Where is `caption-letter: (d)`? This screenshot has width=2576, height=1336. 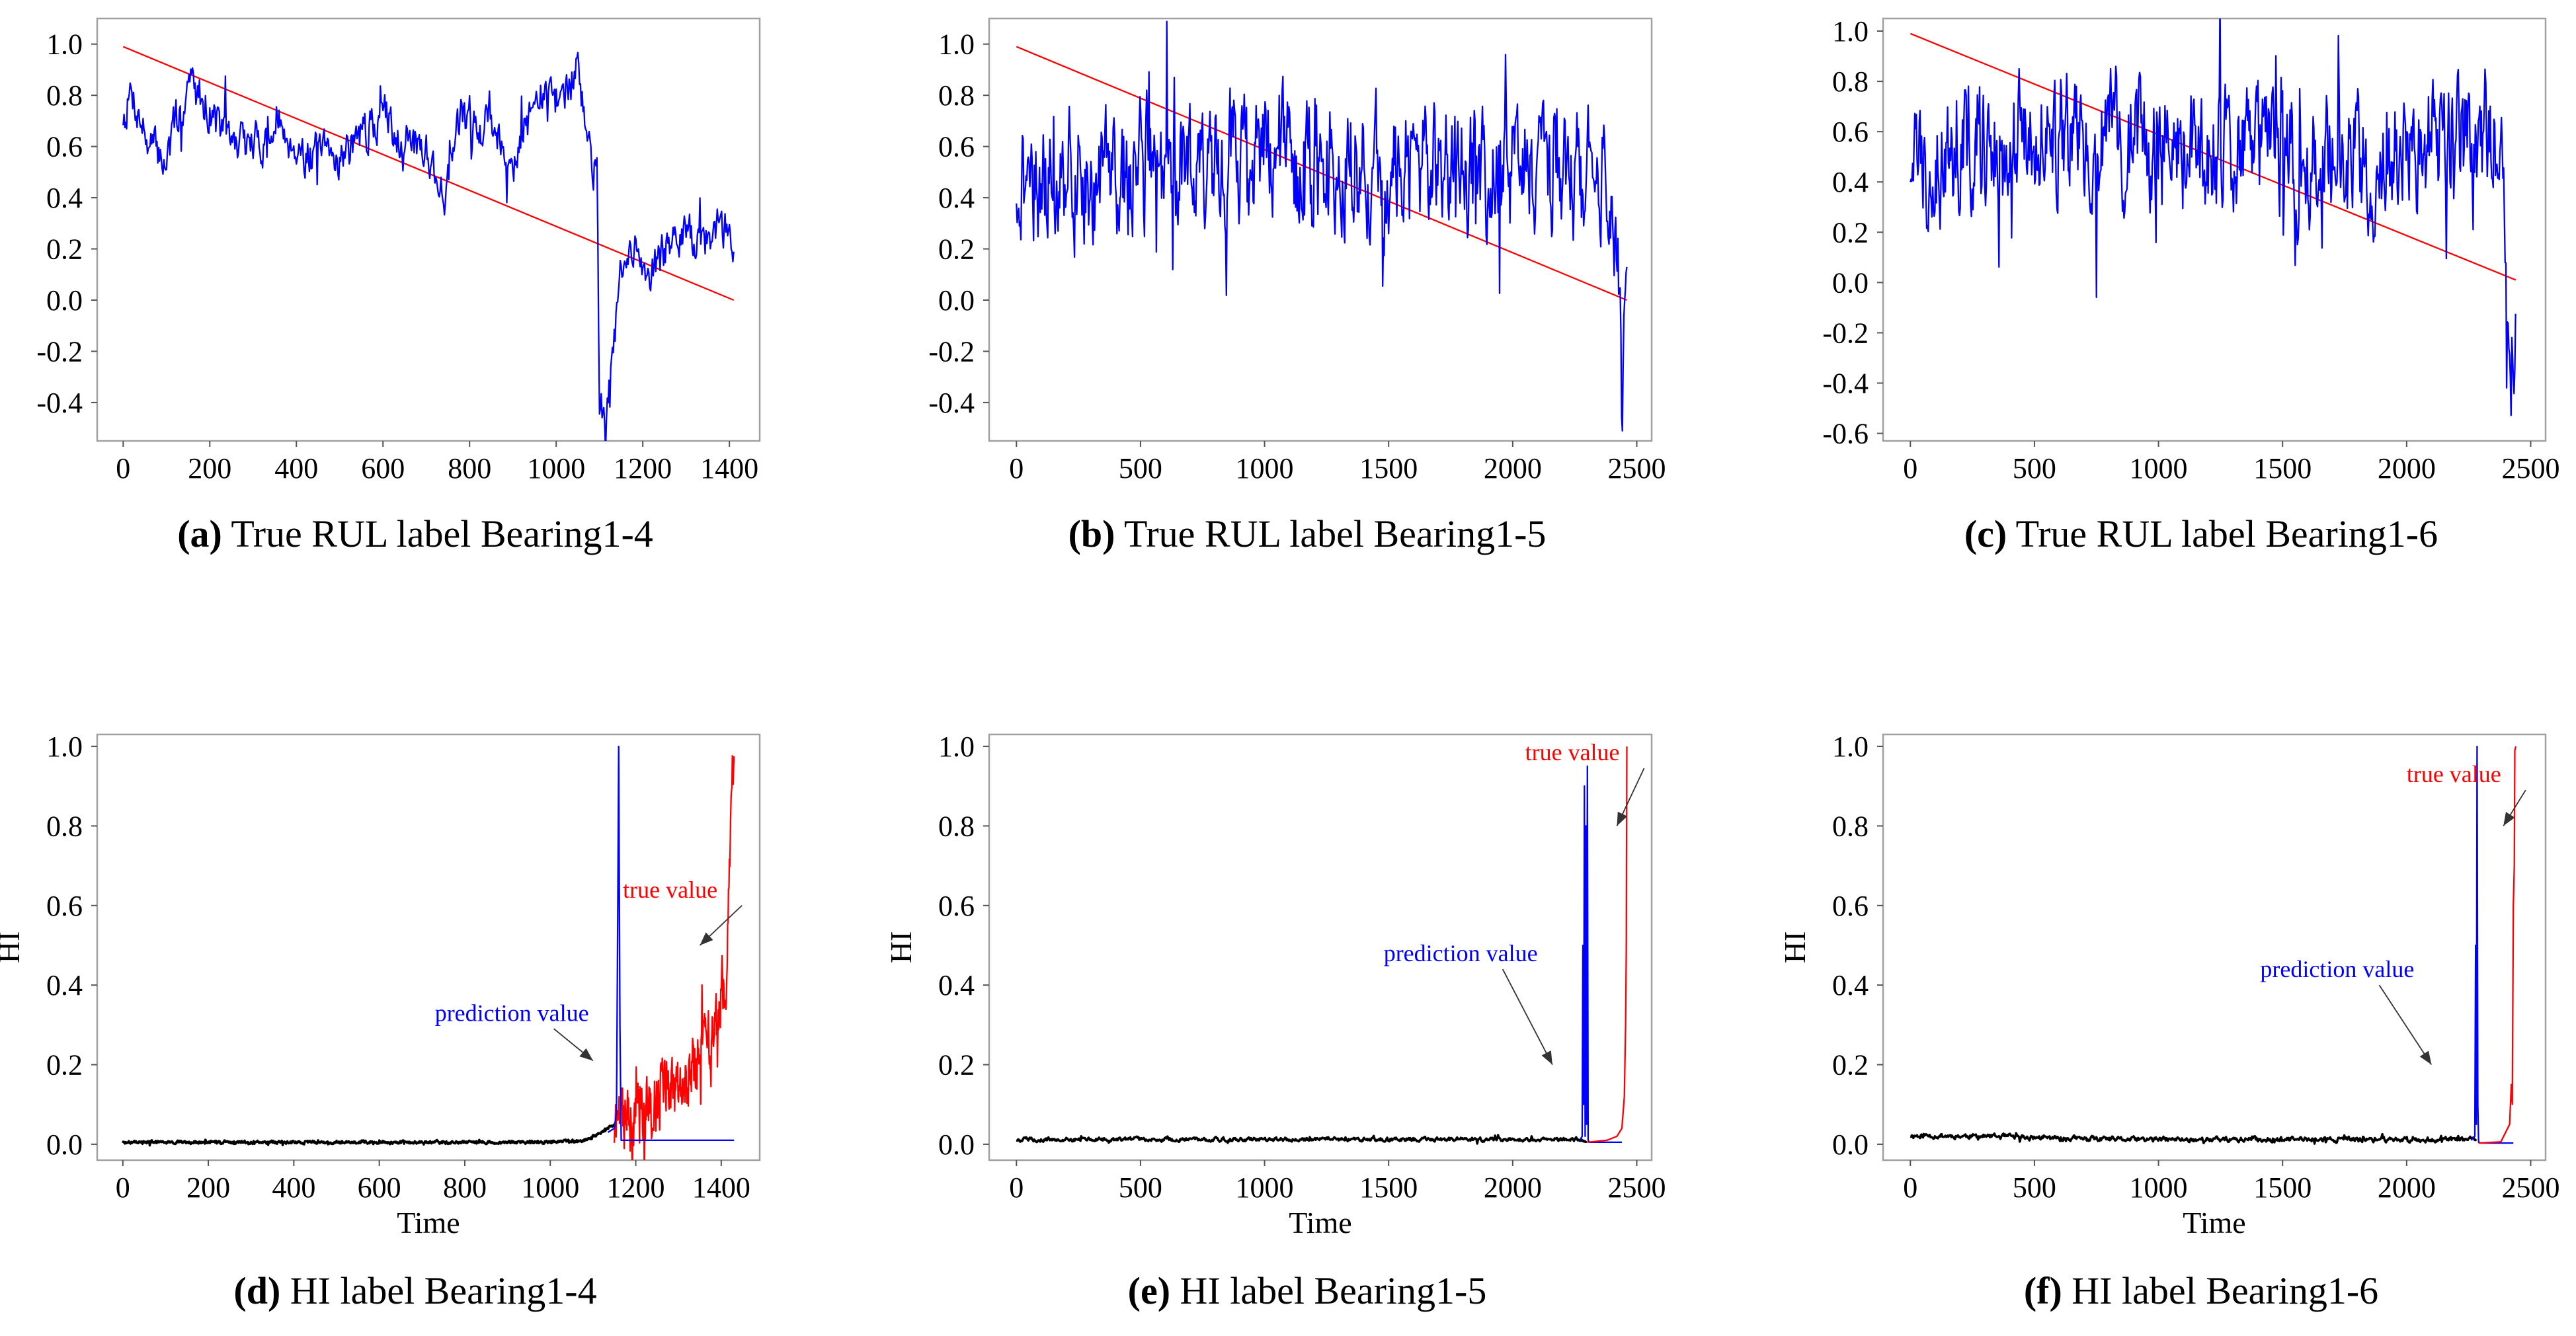 caption-letter: (d) is located at coordinates (256, 1290).